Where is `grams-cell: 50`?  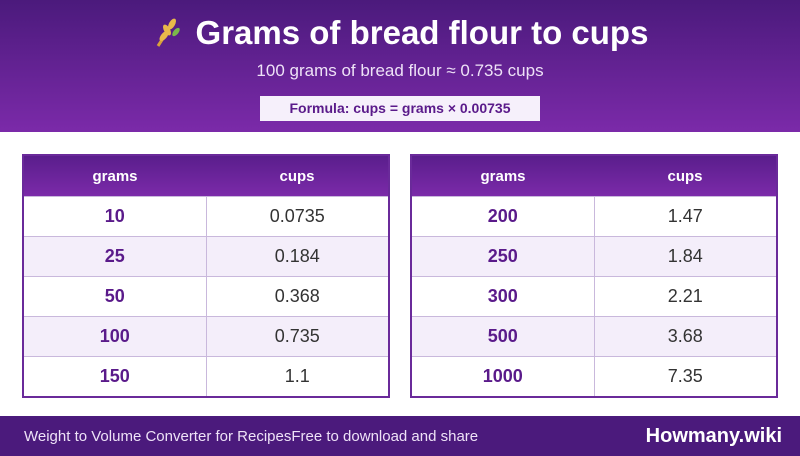
grams-cell: 50 is located at coordinates (114, 296).